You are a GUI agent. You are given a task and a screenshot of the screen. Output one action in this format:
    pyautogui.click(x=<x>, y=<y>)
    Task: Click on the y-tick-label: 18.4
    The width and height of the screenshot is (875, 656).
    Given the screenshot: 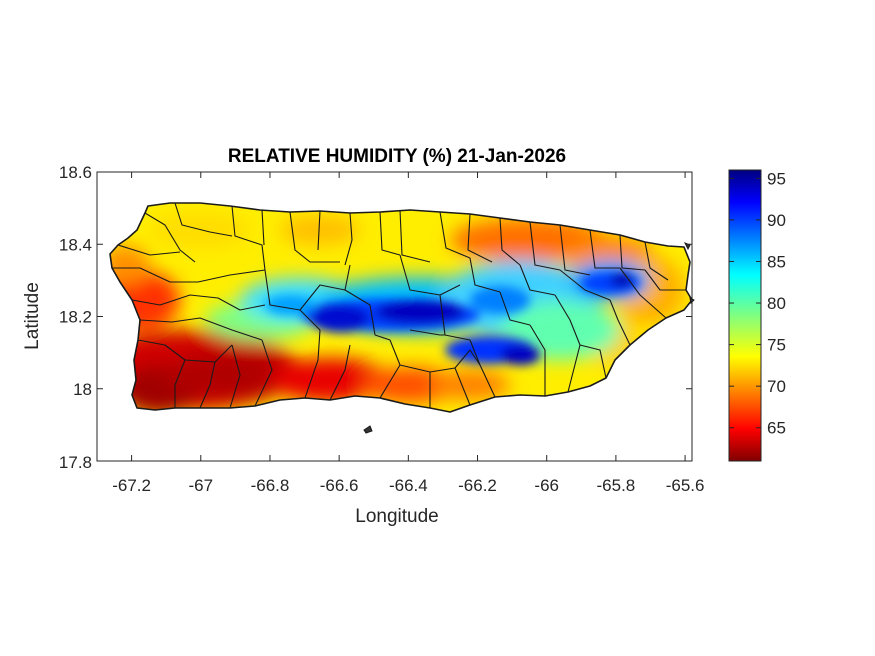 What is the action you would take?
    pyautogui.click(x=75, y=244)
    